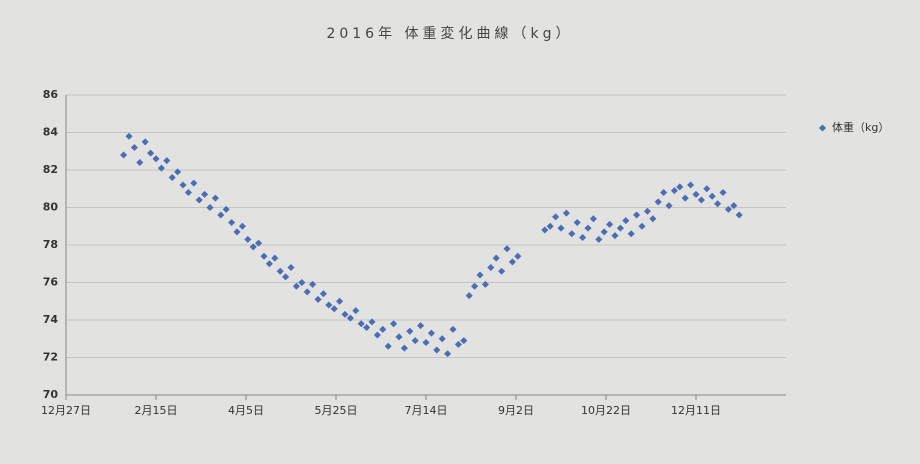  I want to click on x-tick-label: 12月11日, so click(696, 410).